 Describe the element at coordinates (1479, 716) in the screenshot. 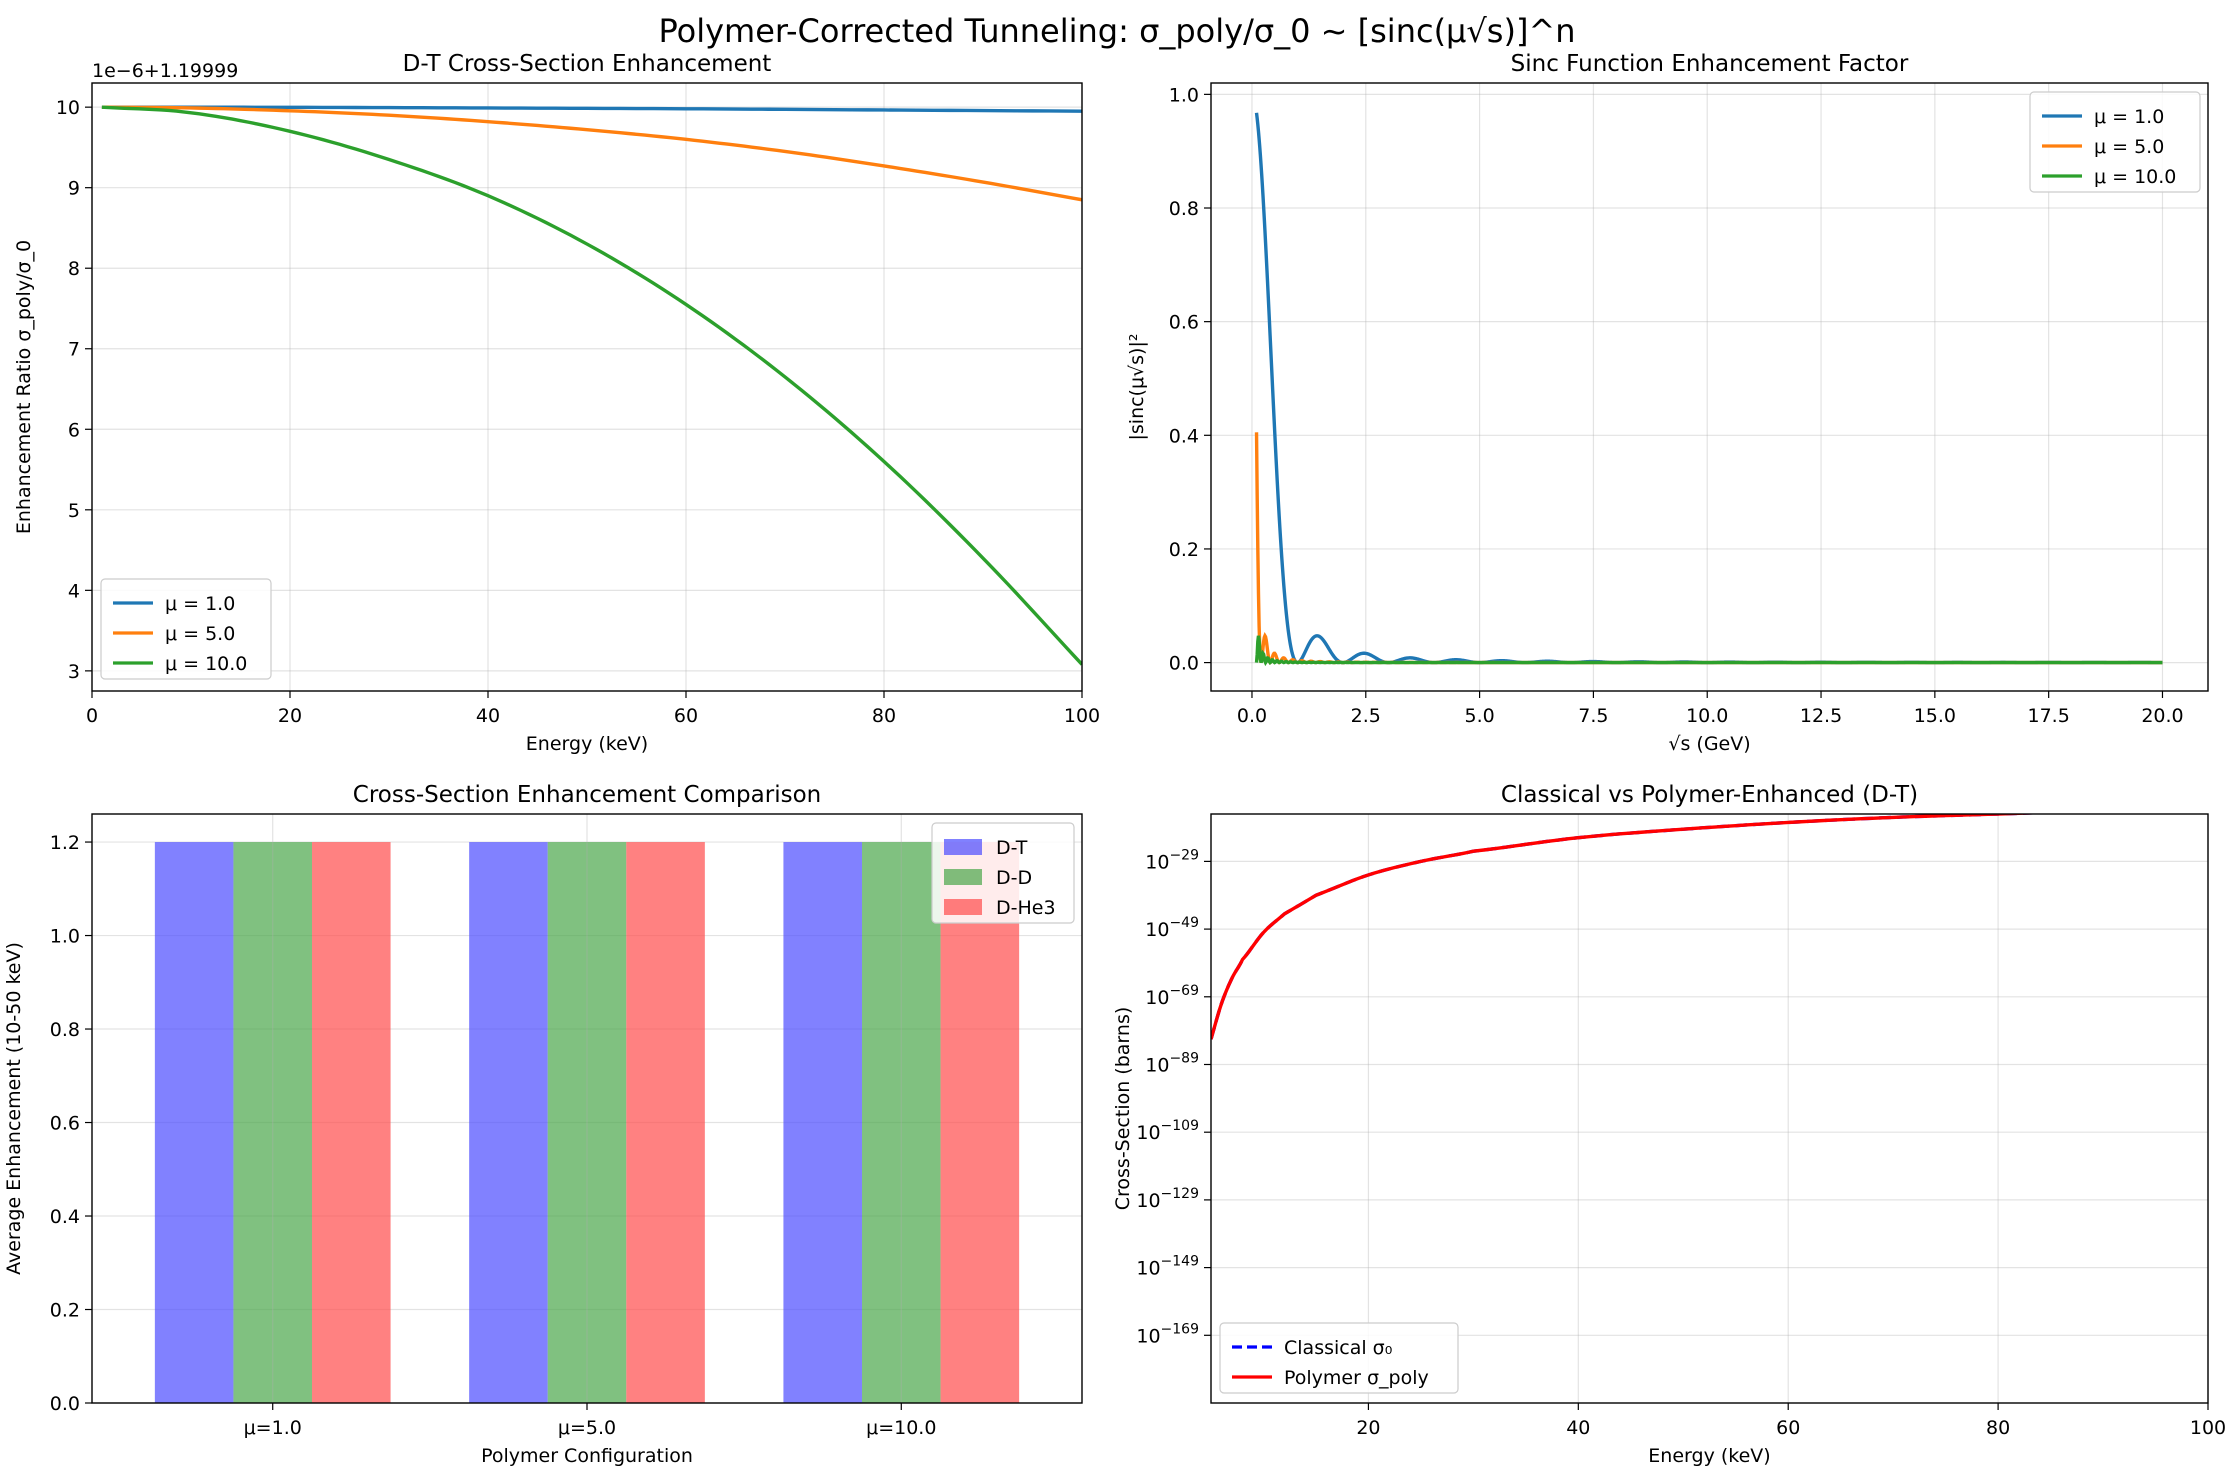

I see `sinc-xtick-label: 5.0` at that location.